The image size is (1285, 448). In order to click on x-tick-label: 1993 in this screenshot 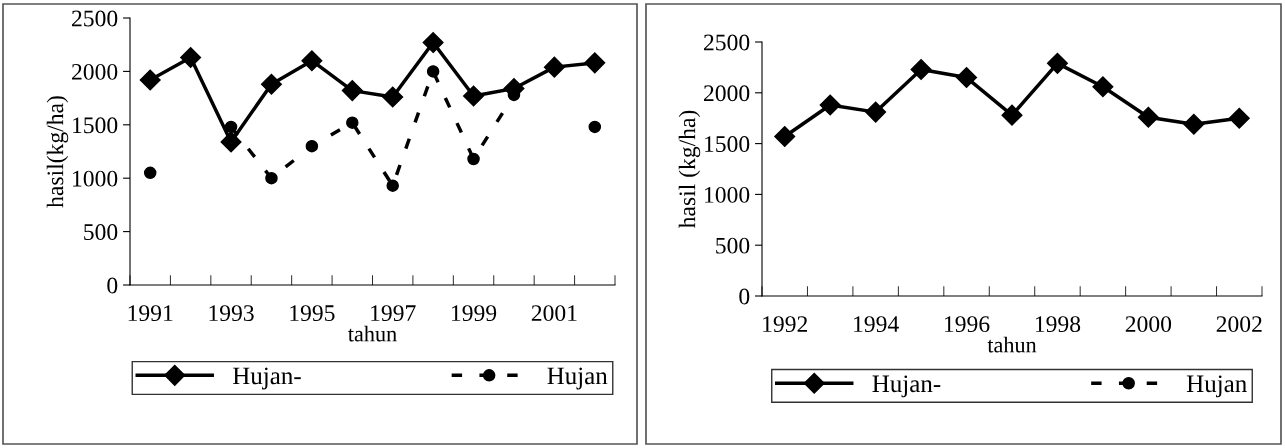, I will do `click(231, 313)`.